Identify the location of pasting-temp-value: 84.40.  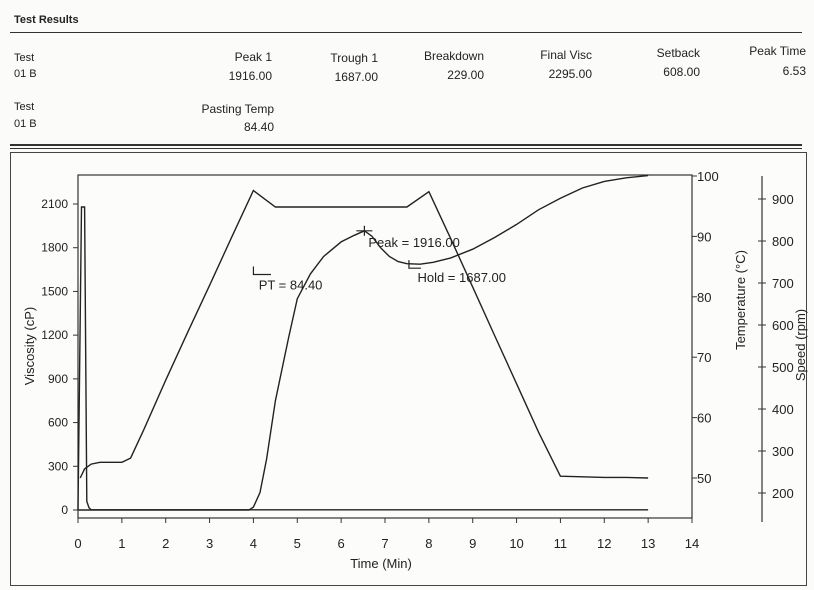
(258, 127).